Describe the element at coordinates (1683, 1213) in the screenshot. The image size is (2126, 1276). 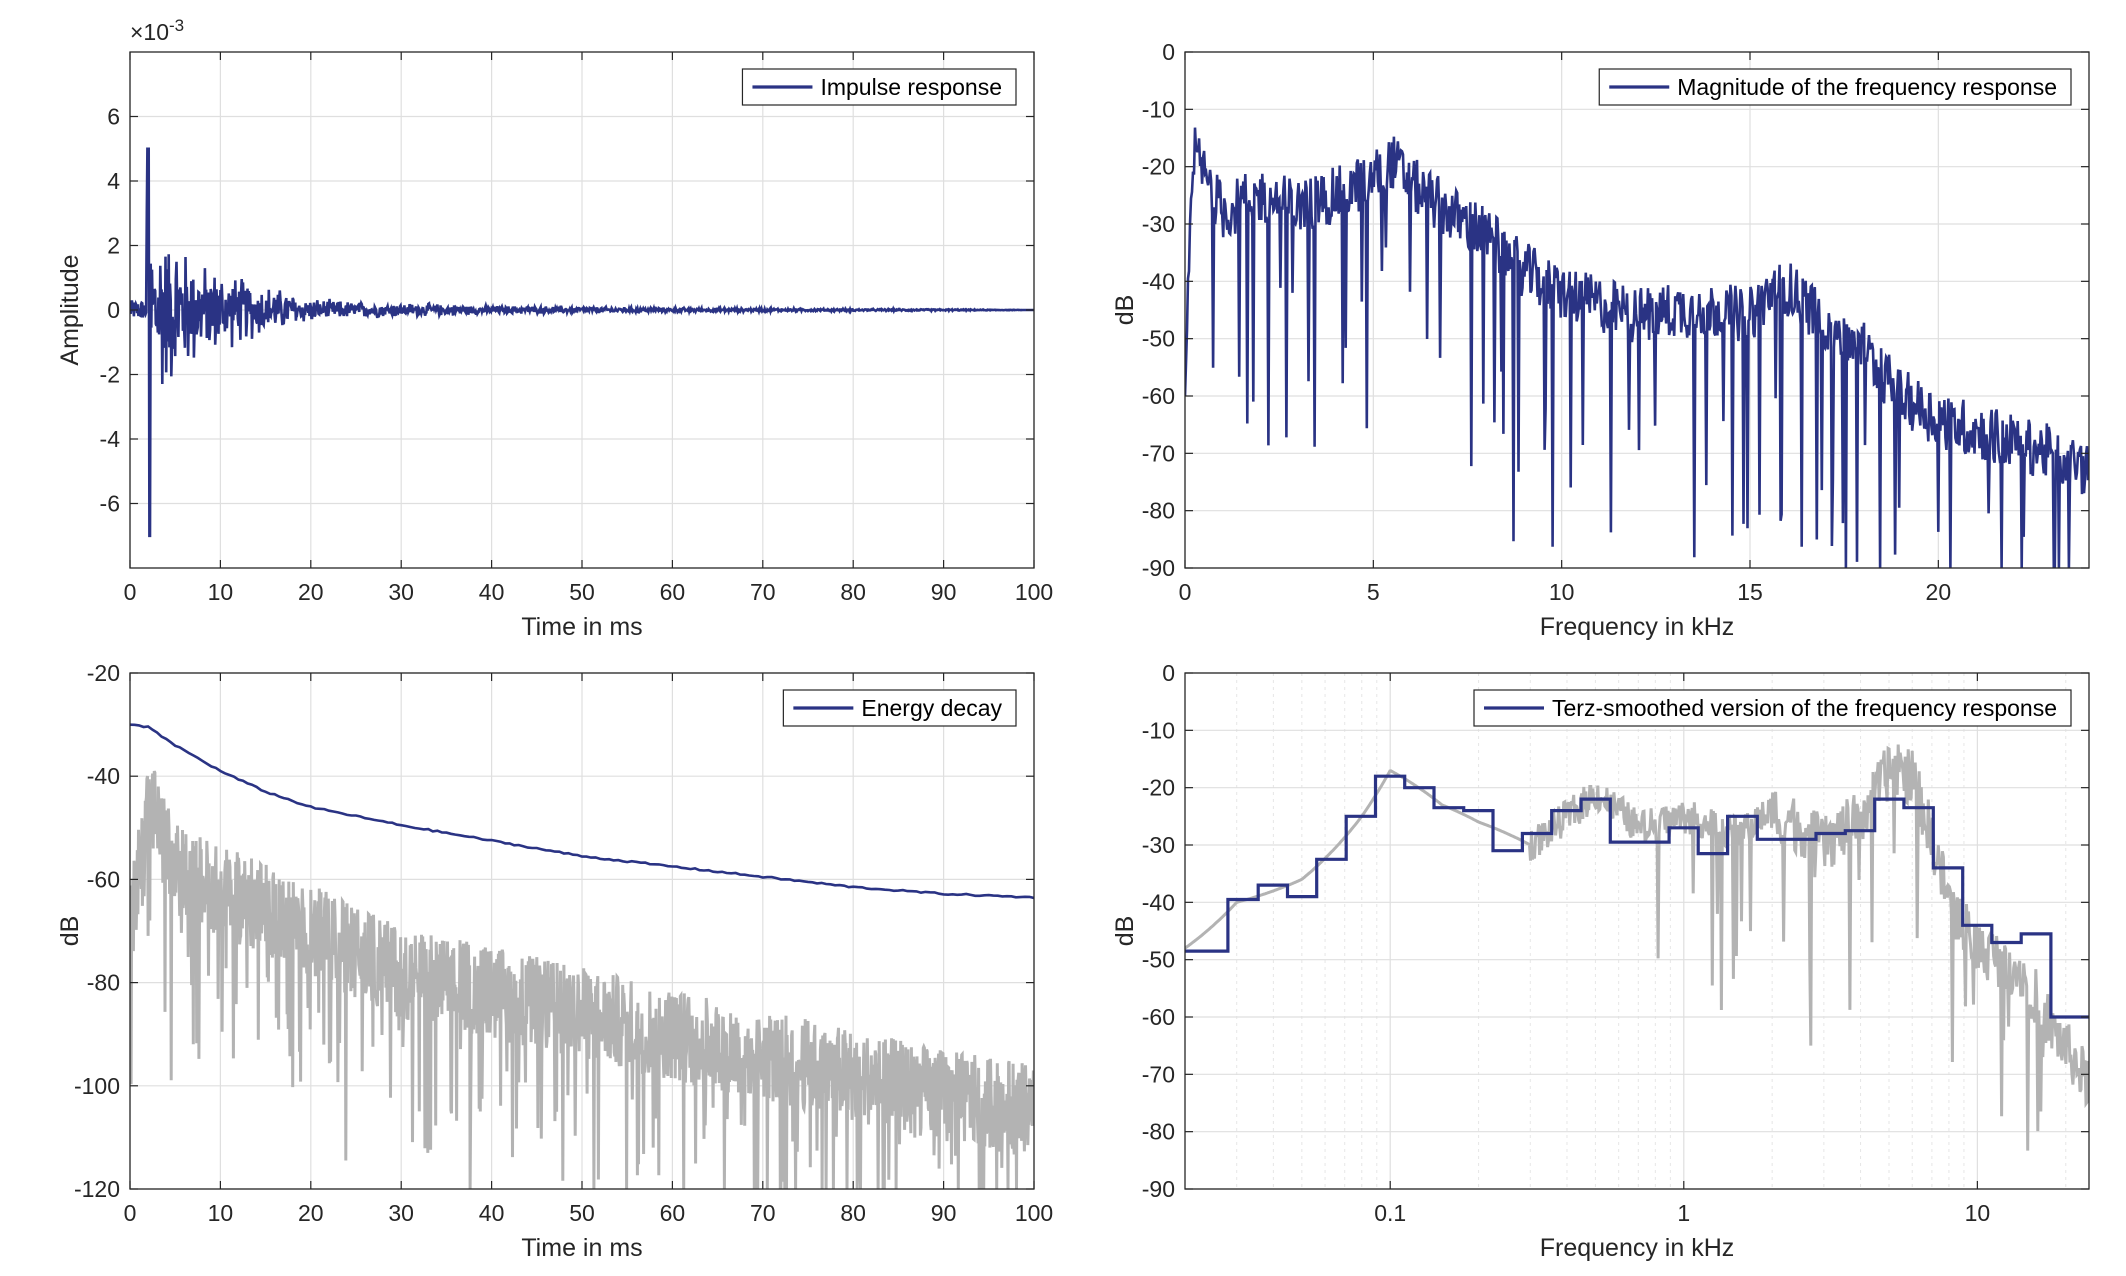
I see `x-tick-label: 1` at that location.